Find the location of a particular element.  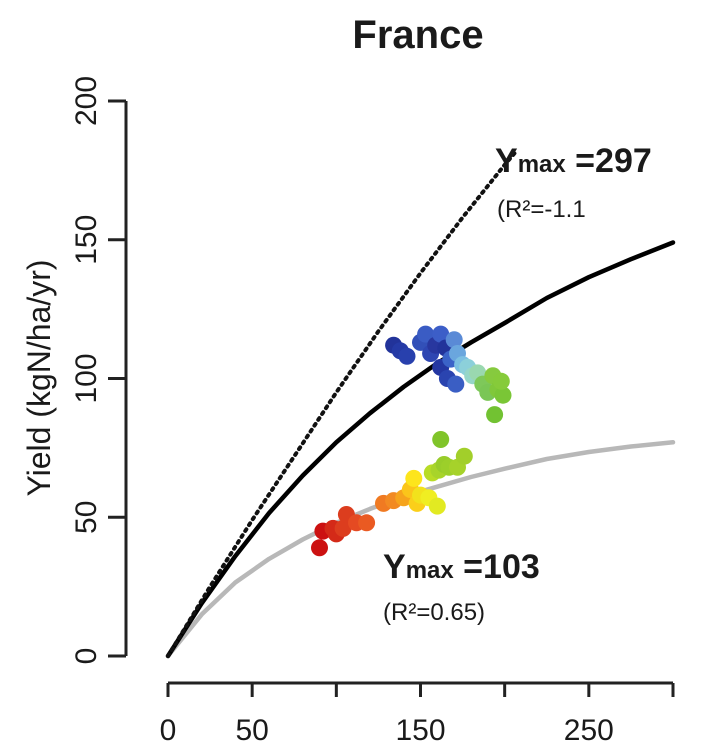

chart-title: France is located at coordinates (417, 35).